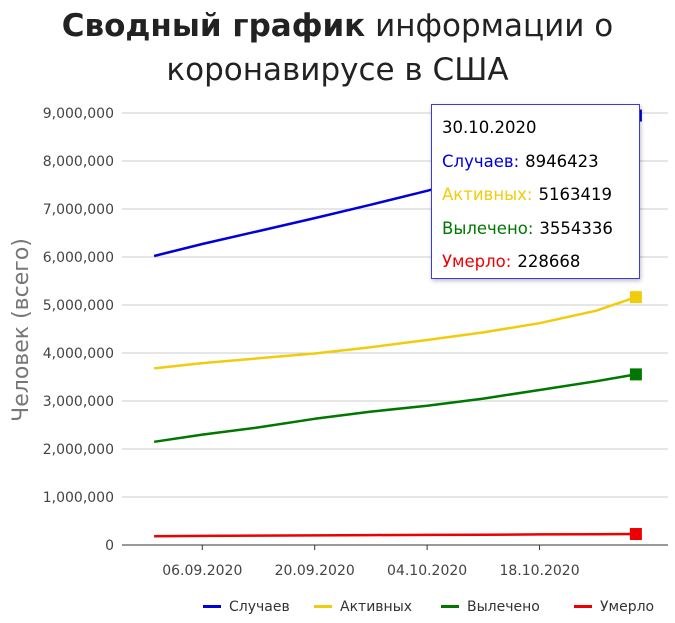 This screenshot has width=675, height=623. I want to click on y-tick-label: 2,000,000, so click(78, 450).